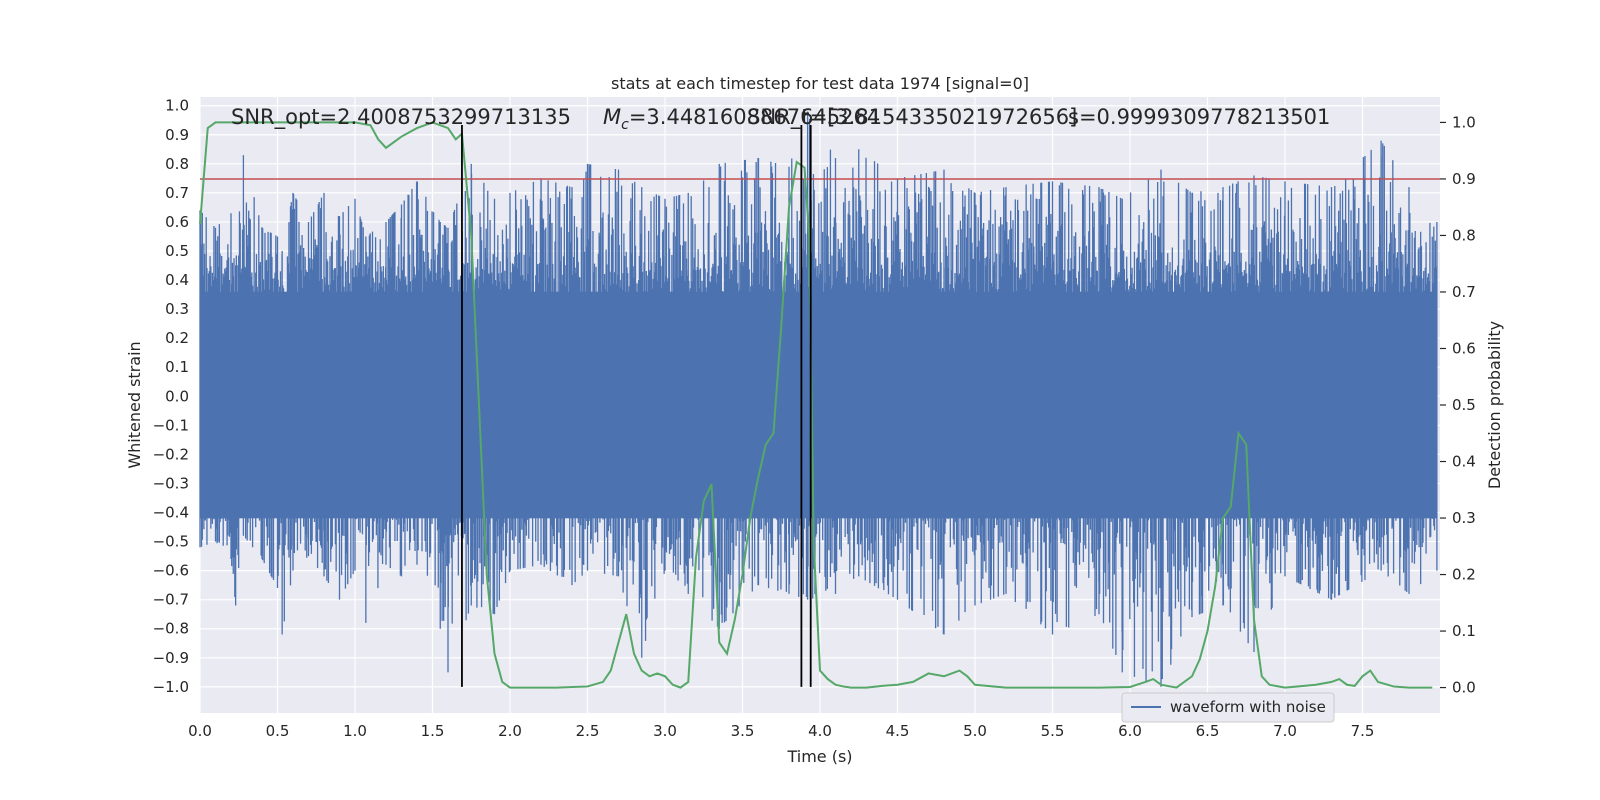  What do you see at coordinates (171, 483) in the screenshot?
I see `y-tick-label: −0.3` at bounding box center [171, 483].